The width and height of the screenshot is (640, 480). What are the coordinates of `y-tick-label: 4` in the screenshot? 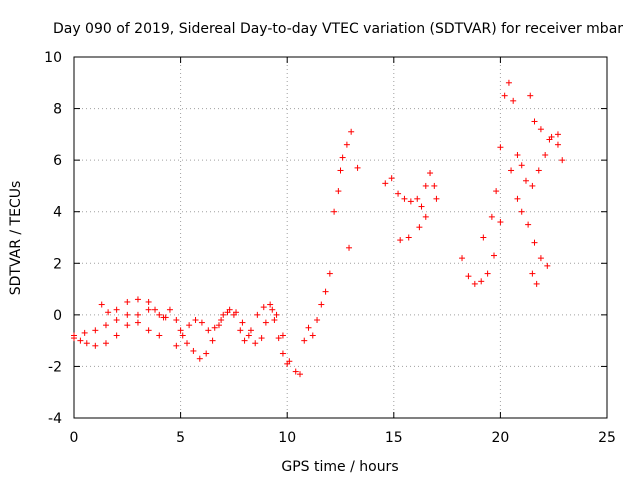 It's located at (57, 213).